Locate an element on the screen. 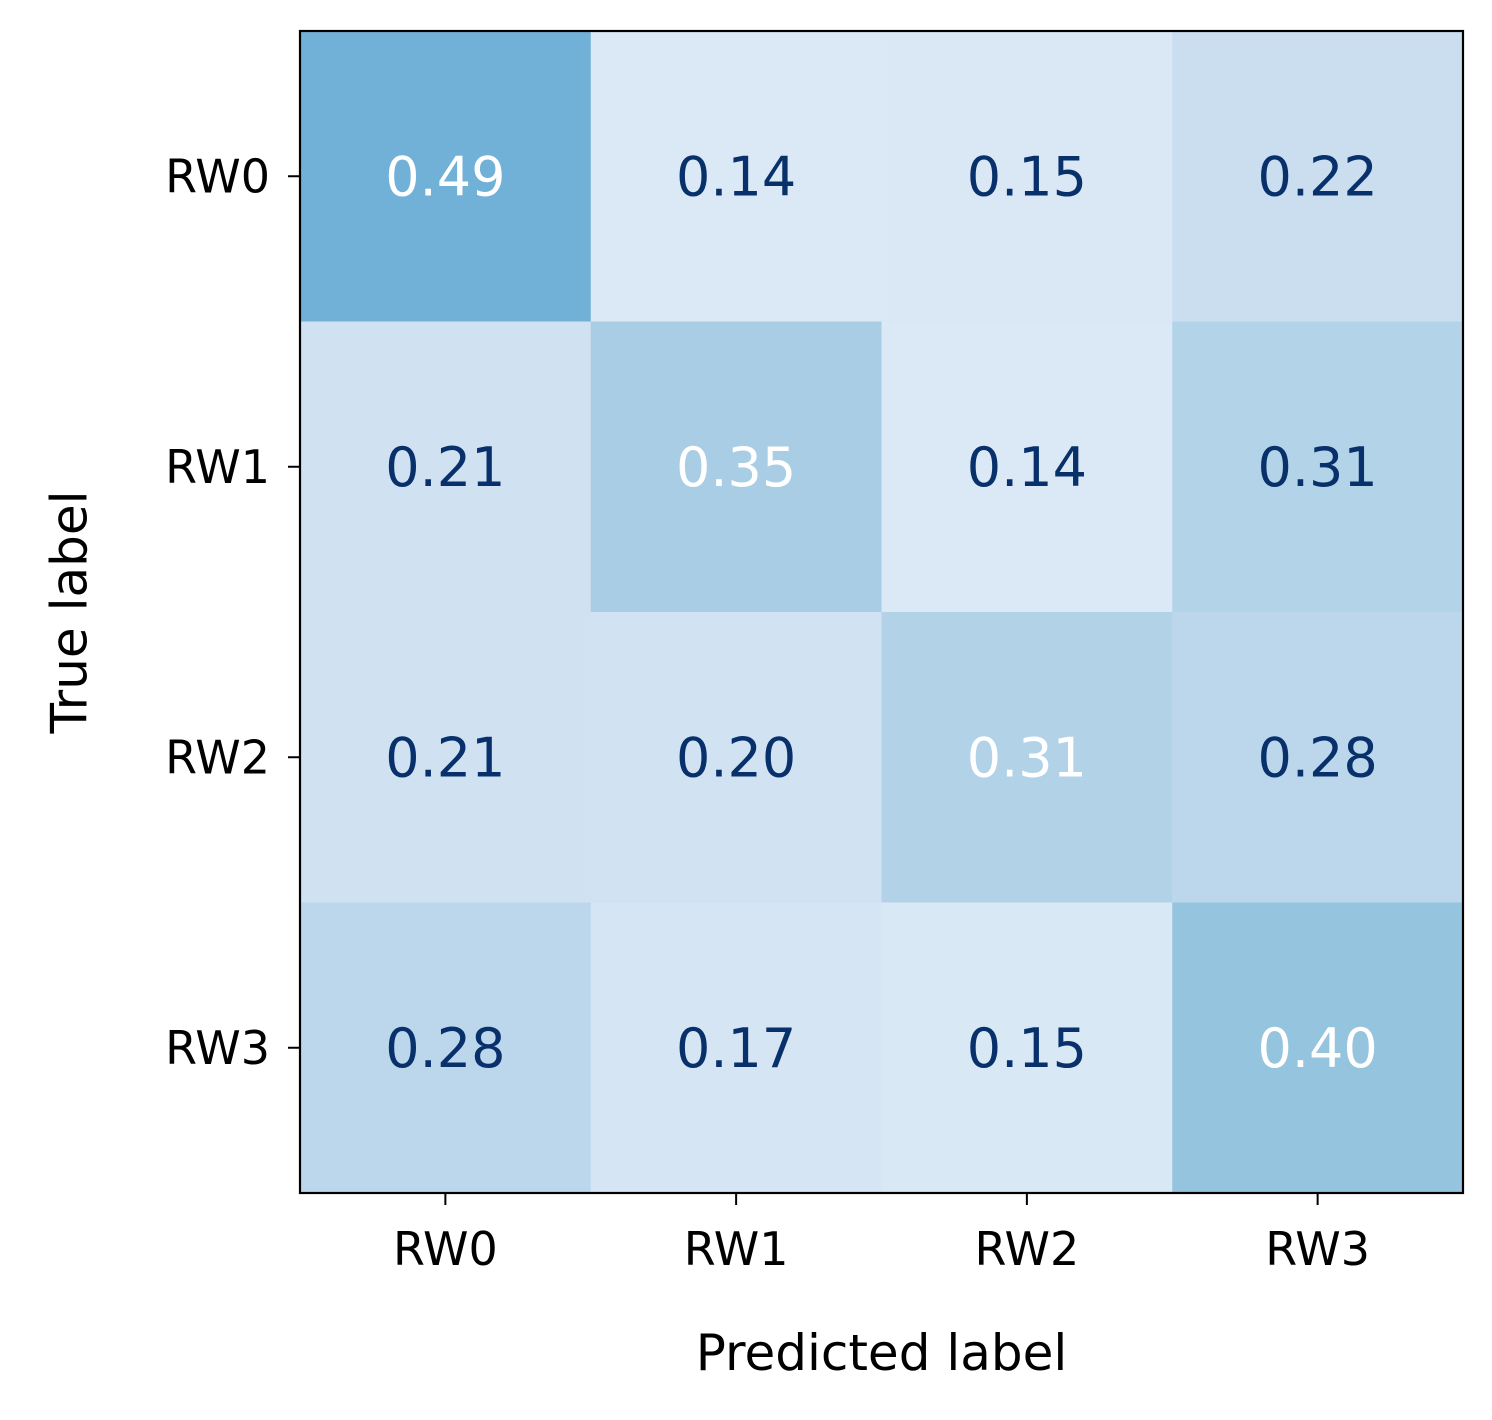  y-tick-label-0: RW0 is located at coordinates (217, 176).